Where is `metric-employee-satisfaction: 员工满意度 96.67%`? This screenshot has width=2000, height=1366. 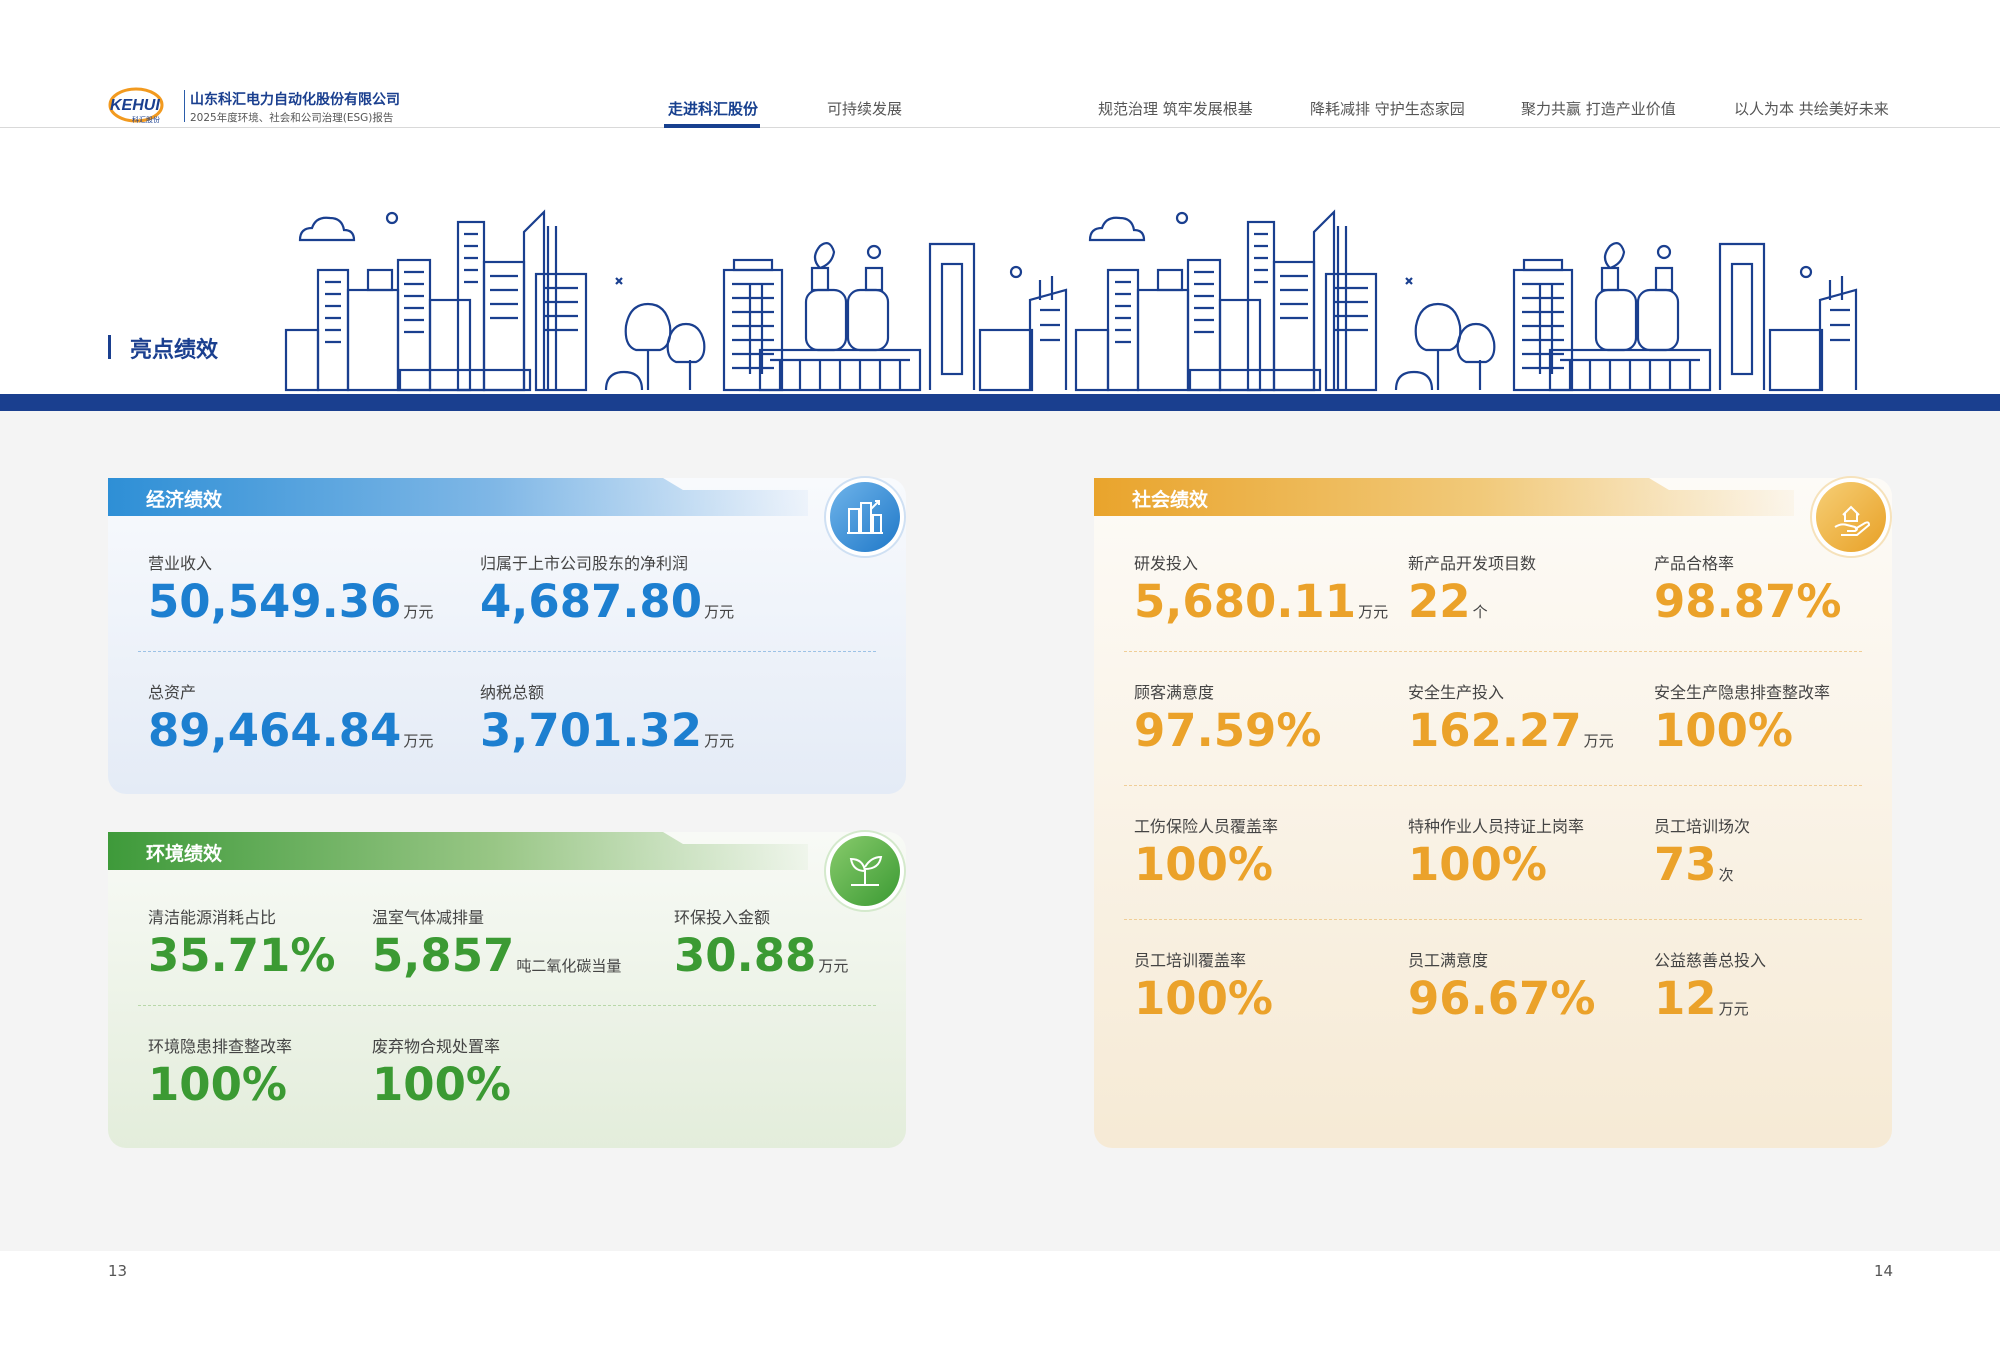 metric-employee-satisfaction: 员工满意度 96.67% is located at coordinates (1502, 987).